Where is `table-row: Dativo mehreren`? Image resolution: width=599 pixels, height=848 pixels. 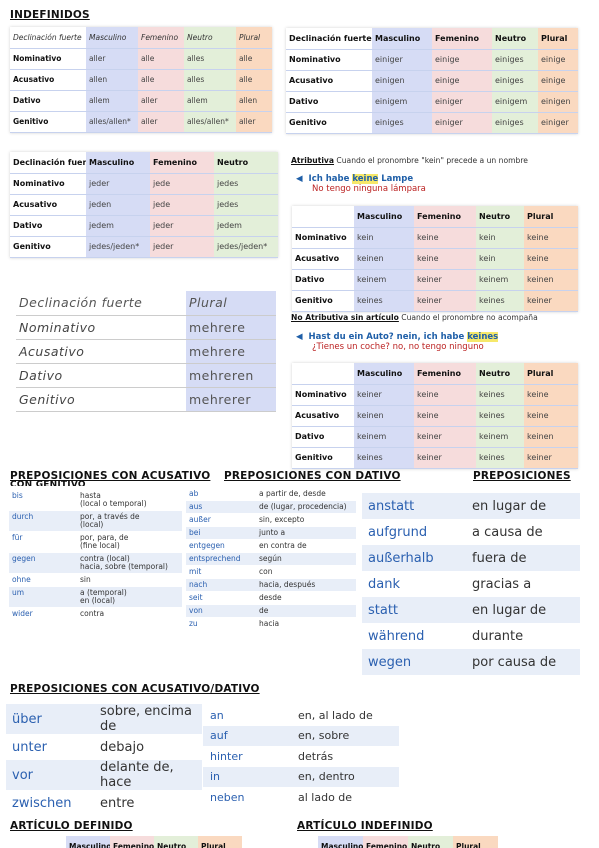
table-row: Dativo mehreren is located at coordinates (146, 375).